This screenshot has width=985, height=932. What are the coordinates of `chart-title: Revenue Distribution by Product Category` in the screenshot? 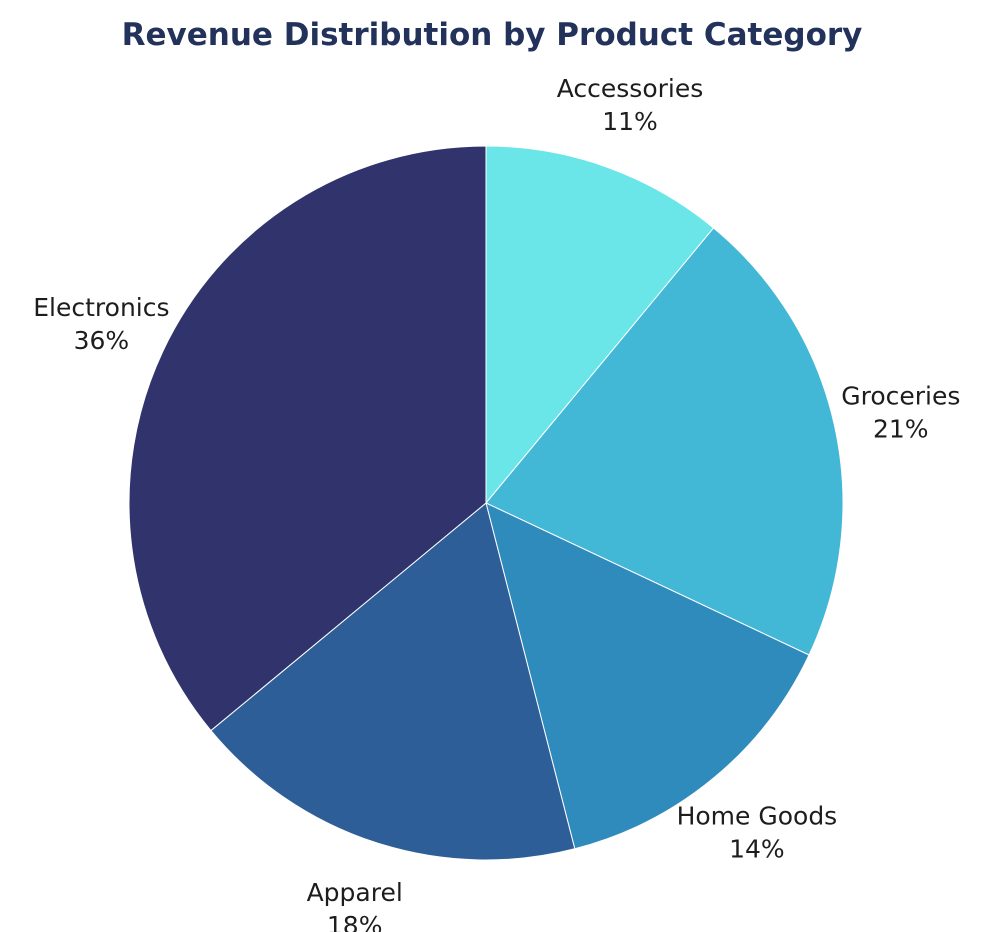 It's located at (492, 35).